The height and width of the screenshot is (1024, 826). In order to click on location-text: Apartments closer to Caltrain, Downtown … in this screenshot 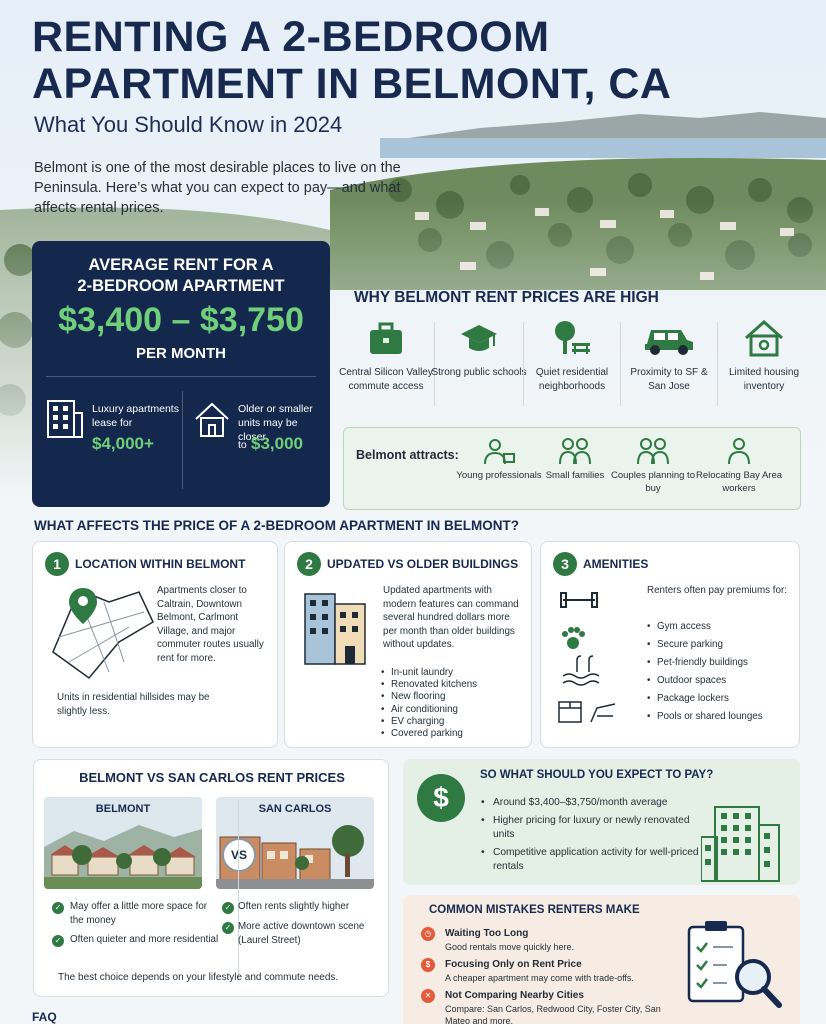, I will do `click(210, 624)`.